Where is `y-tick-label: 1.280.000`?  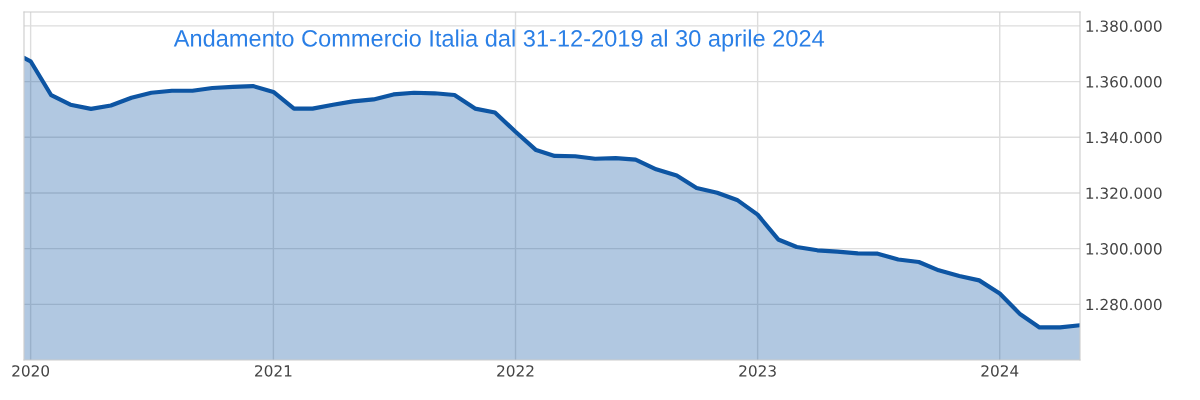
y-tick-label: 1.280.000 is located at coordinates (1124, 304).